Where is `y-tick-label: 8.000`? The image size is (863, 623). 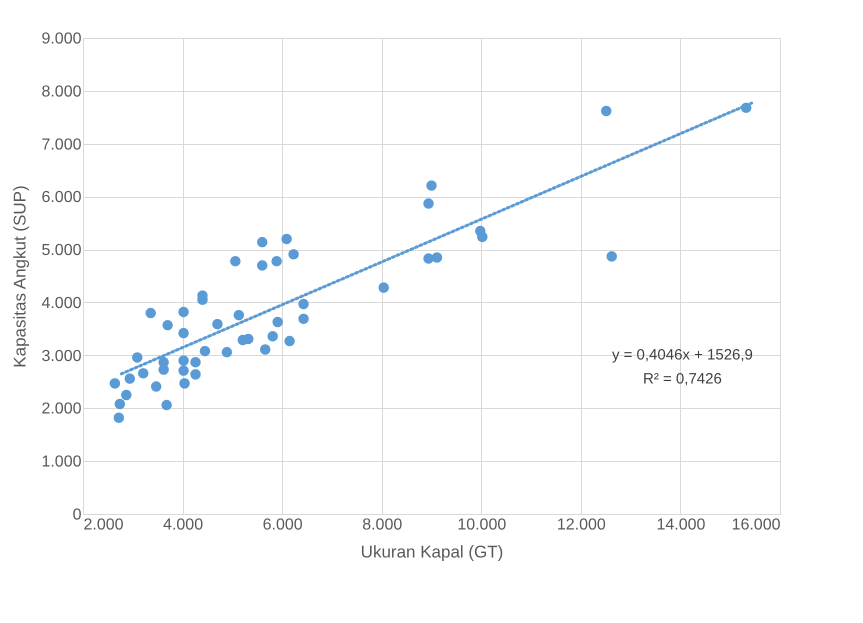 y-tick-label: 8.000 is located at coordinates (61, 91).